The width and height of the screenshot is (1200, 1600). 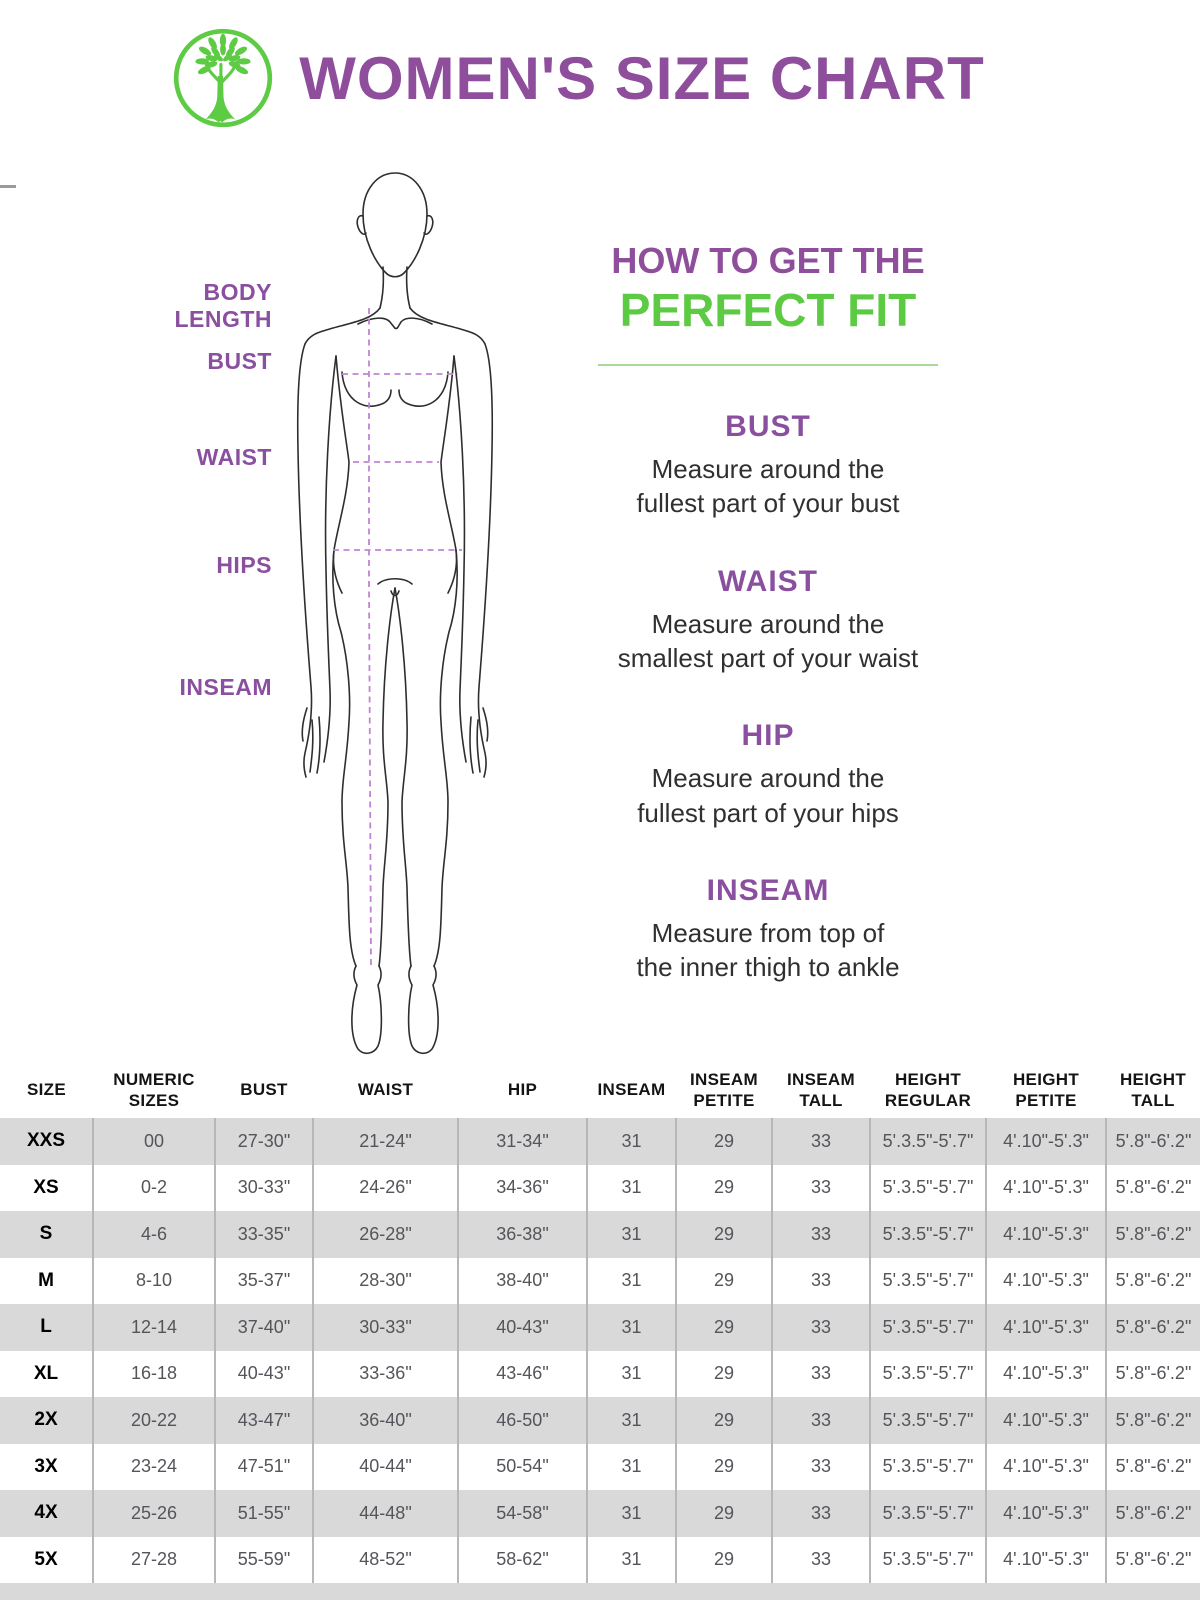 What do you see at coordinates (263, 1420) in the screenshot?
I see `table-cell: 43-47"` at bounding box center [263, 1420].